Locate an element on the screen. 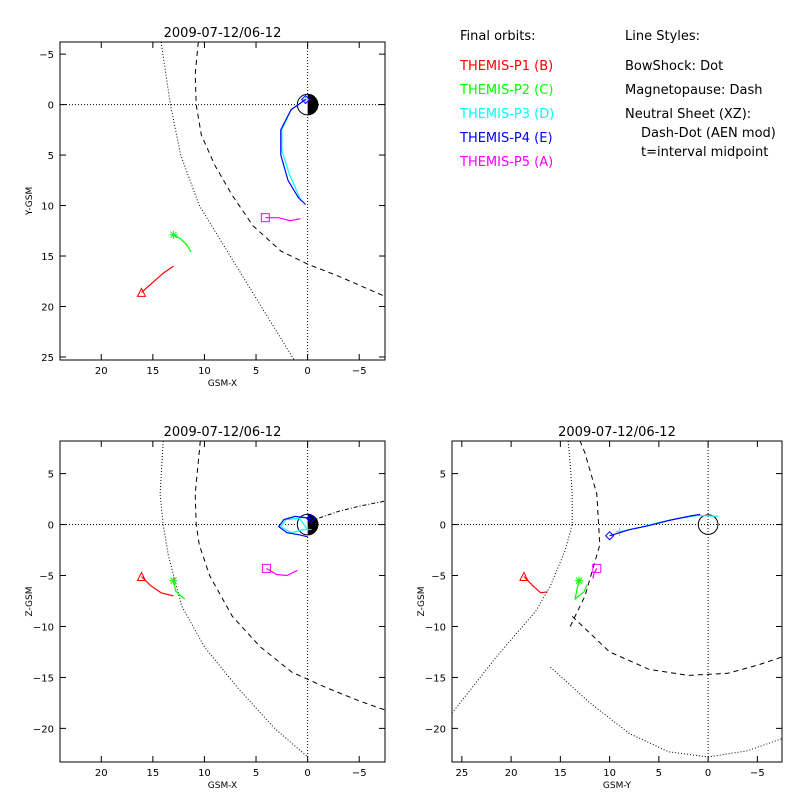  legend-style-midpoint: t=interval midpoint is located at coordinates (704, 152).